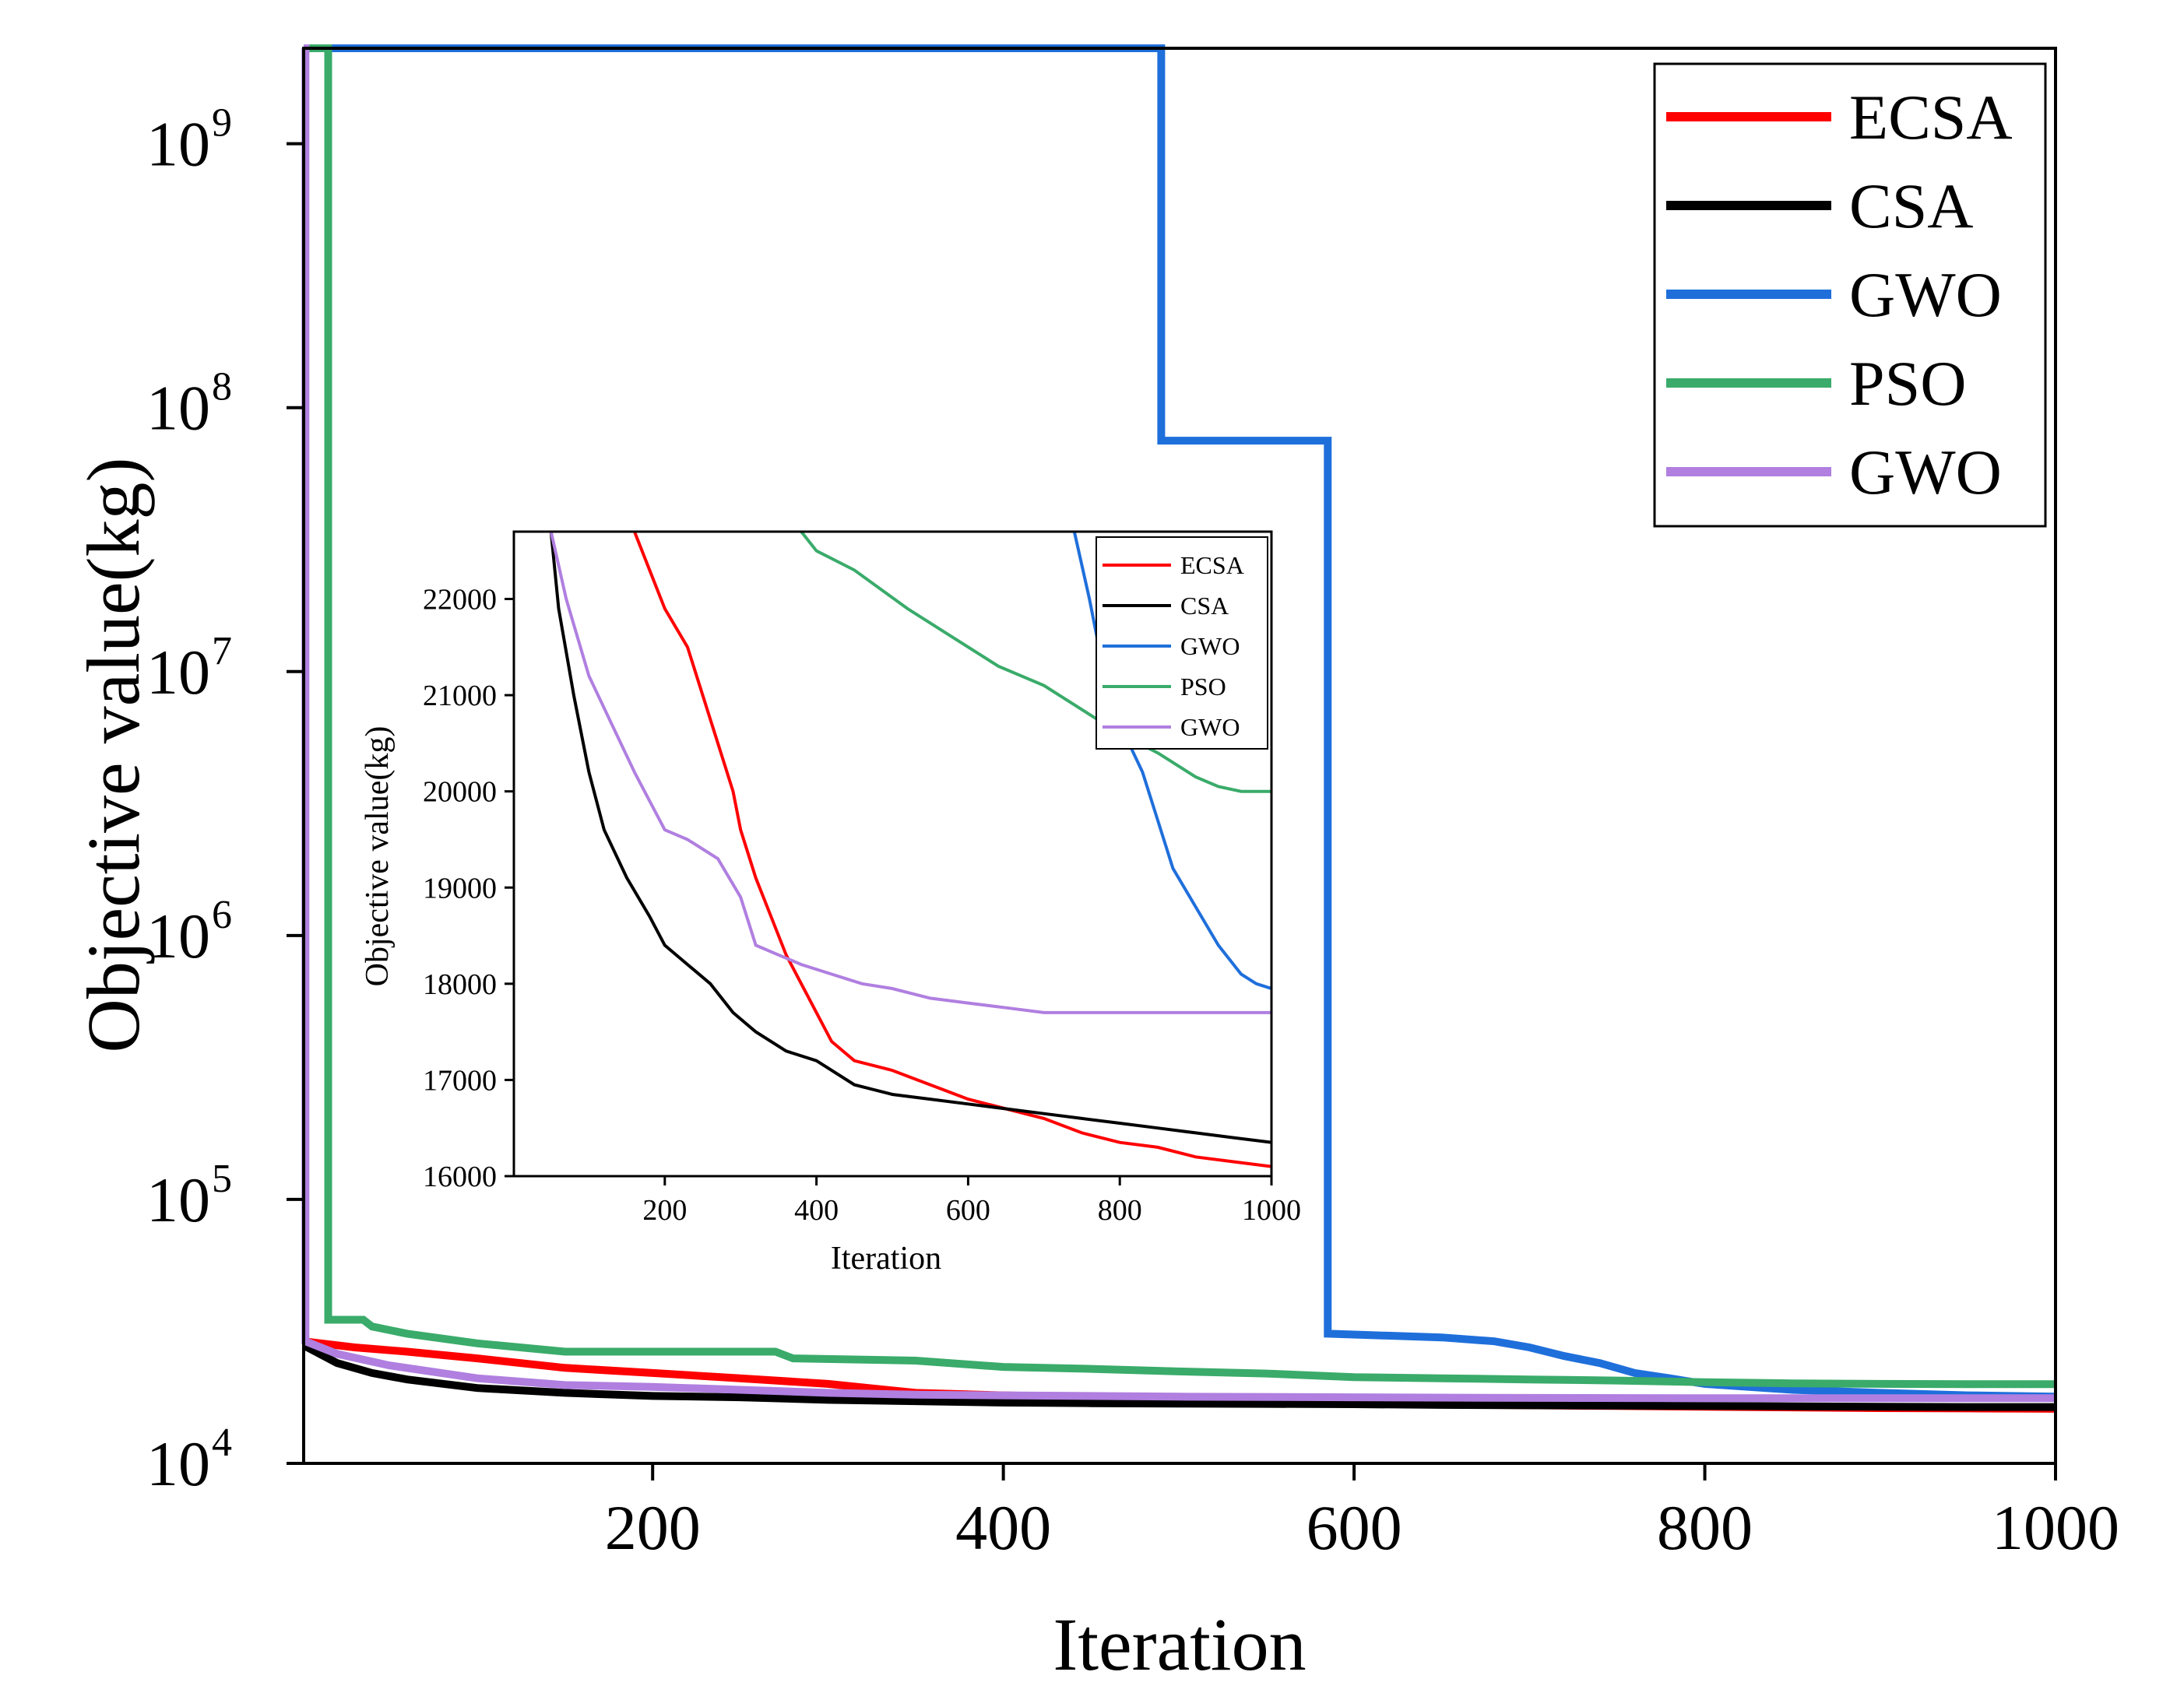 The width and height of the screenshot is (2184, 1700). I want to click on main-x-axis-label: Iteration, so click(1179, 1644).